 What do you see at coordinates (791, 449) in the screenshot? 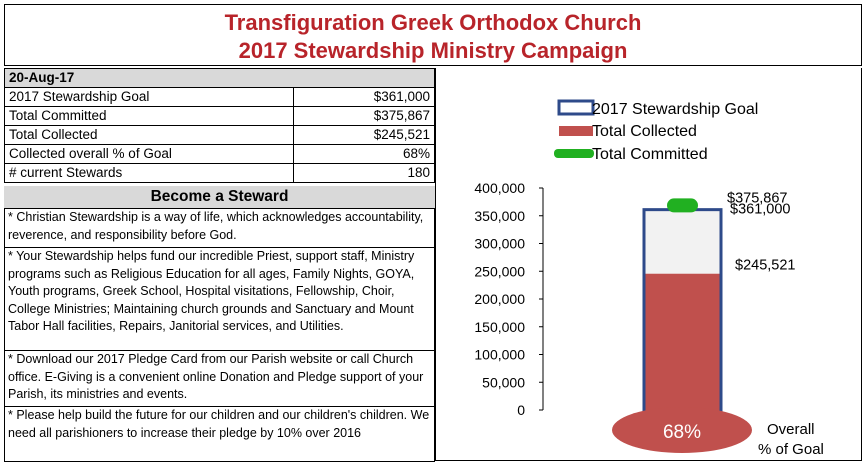
I see `percent-caption-goal: % of Goal` at bounding box center [791, 449].